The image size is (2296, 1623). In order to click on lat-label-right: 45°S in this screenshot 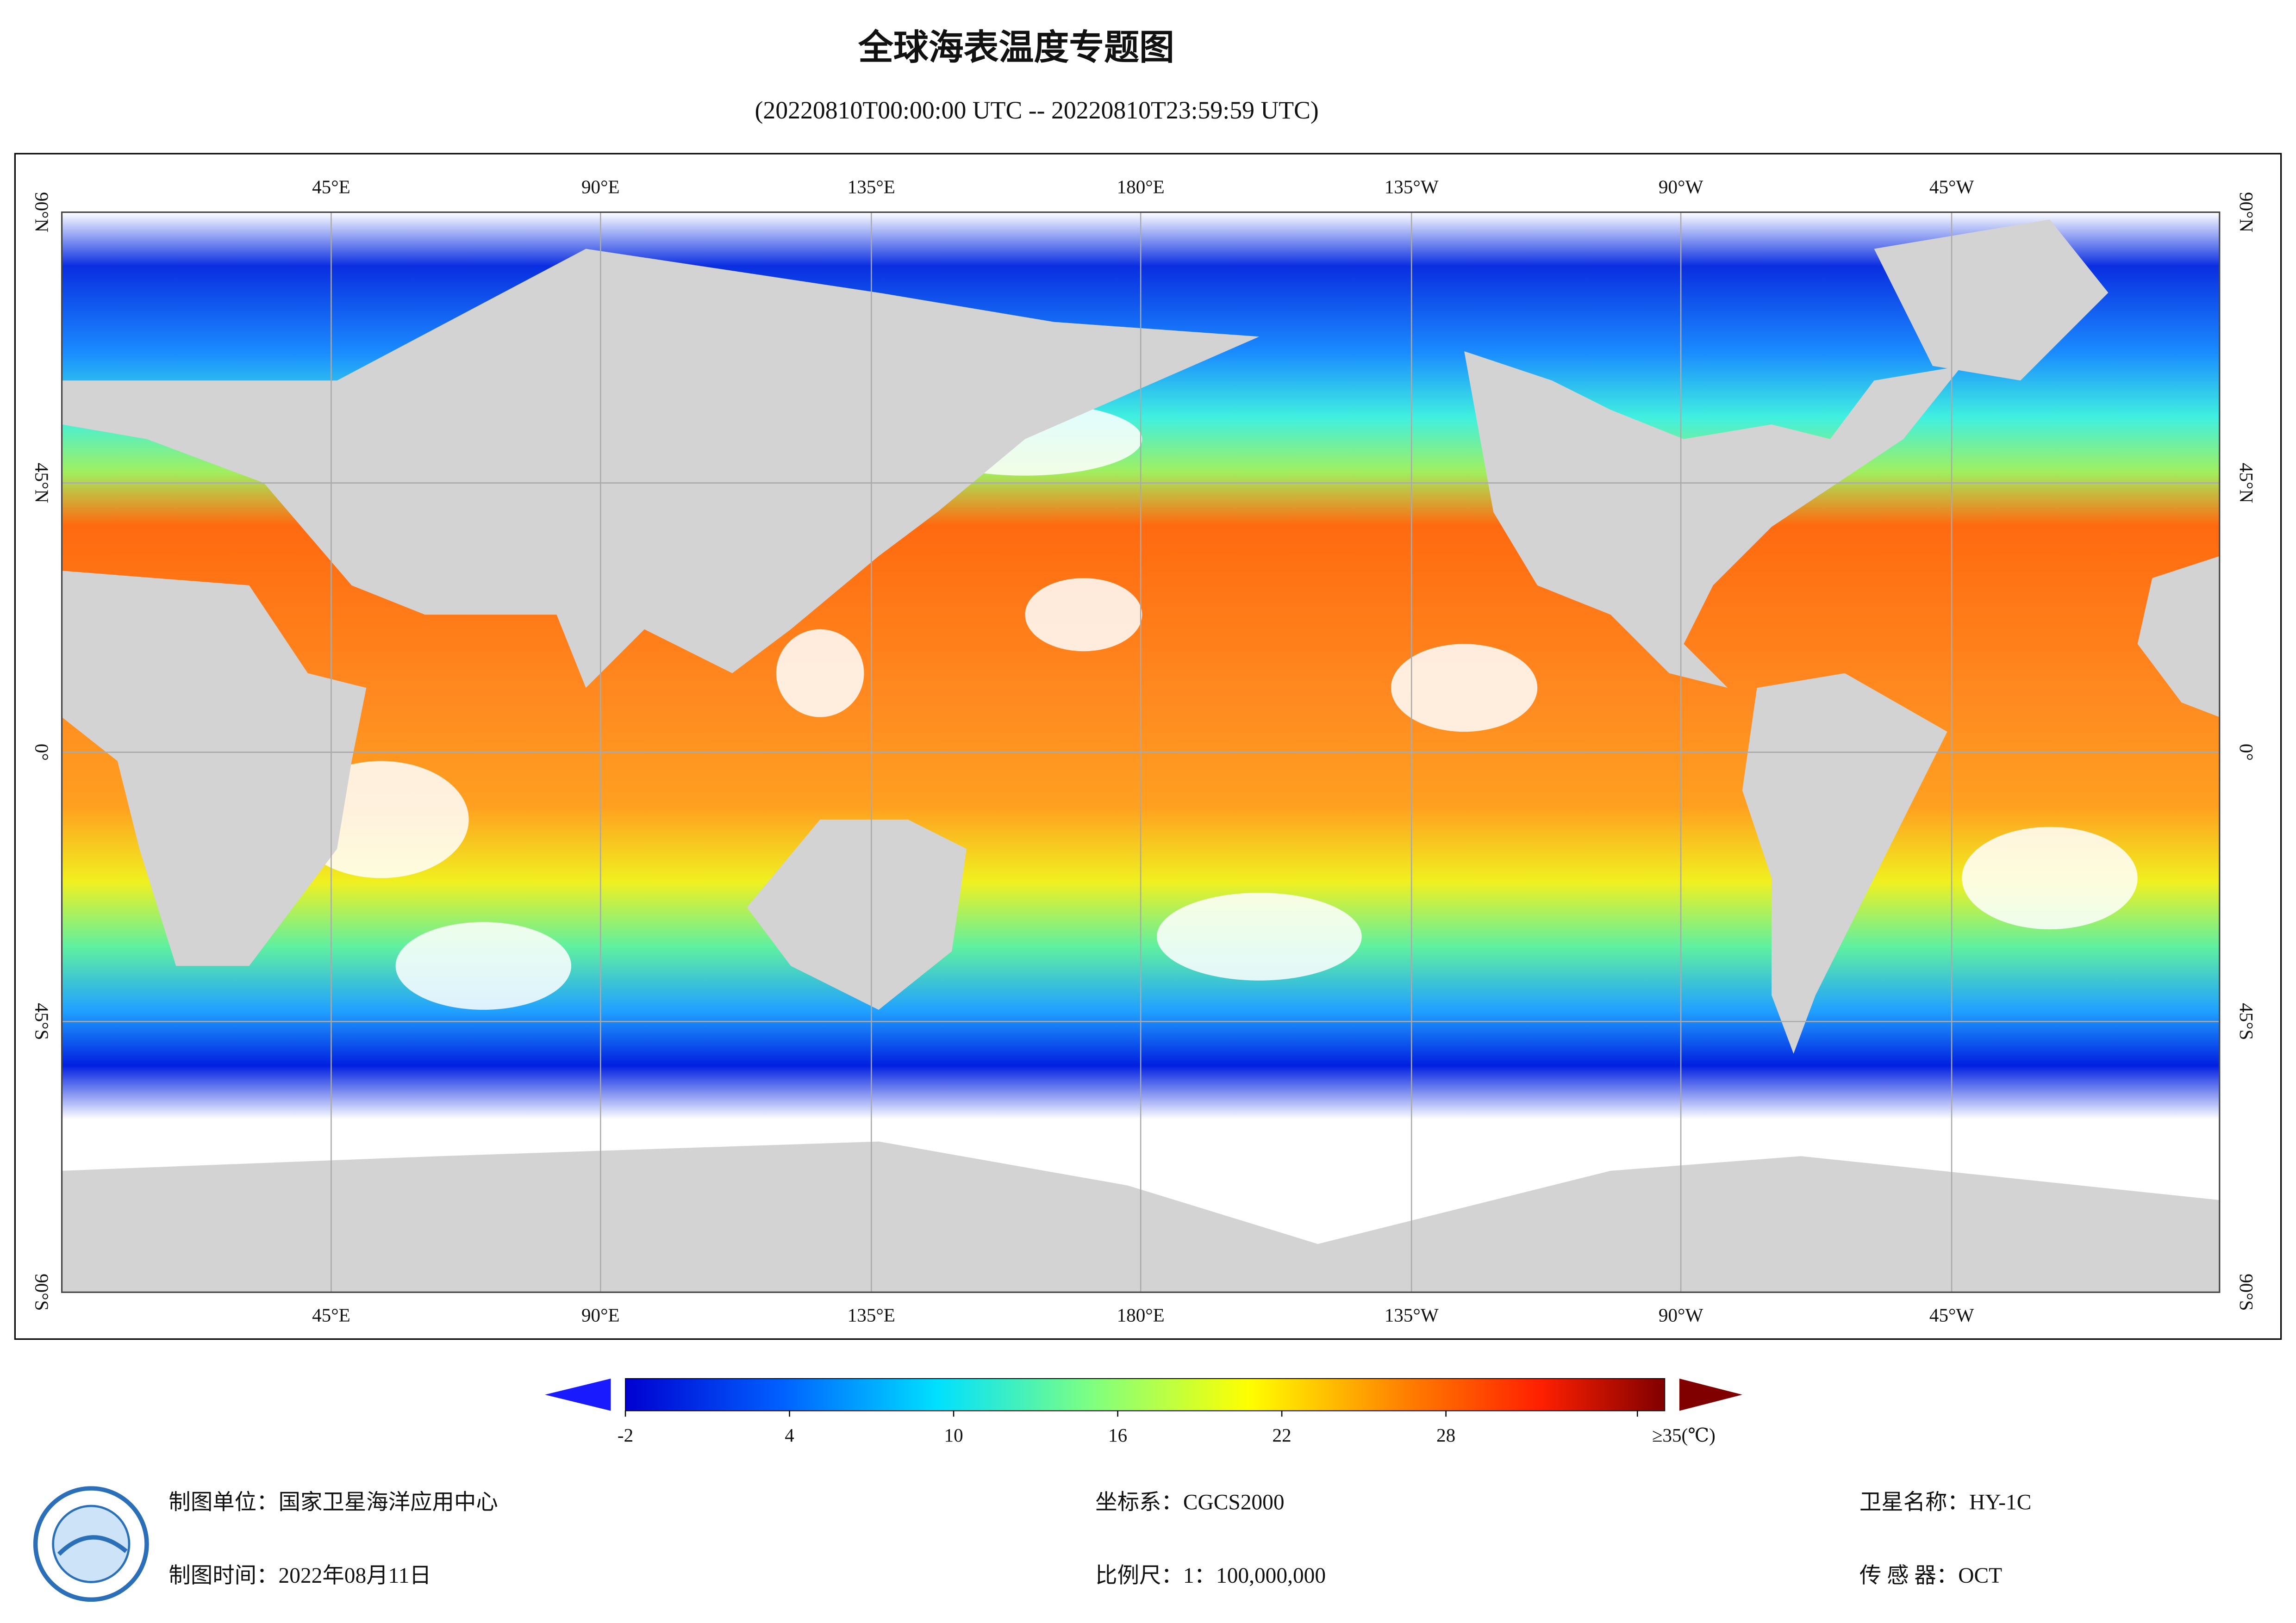, I will do `click(2246, 1021)`.